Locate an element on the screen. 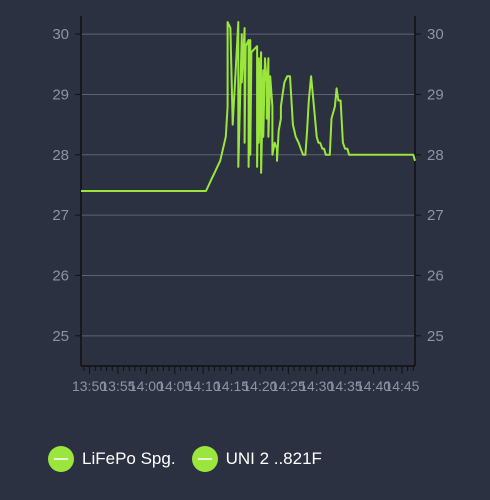  legend-label: UNI 2 ..821F is located at coordinates (273, 458).